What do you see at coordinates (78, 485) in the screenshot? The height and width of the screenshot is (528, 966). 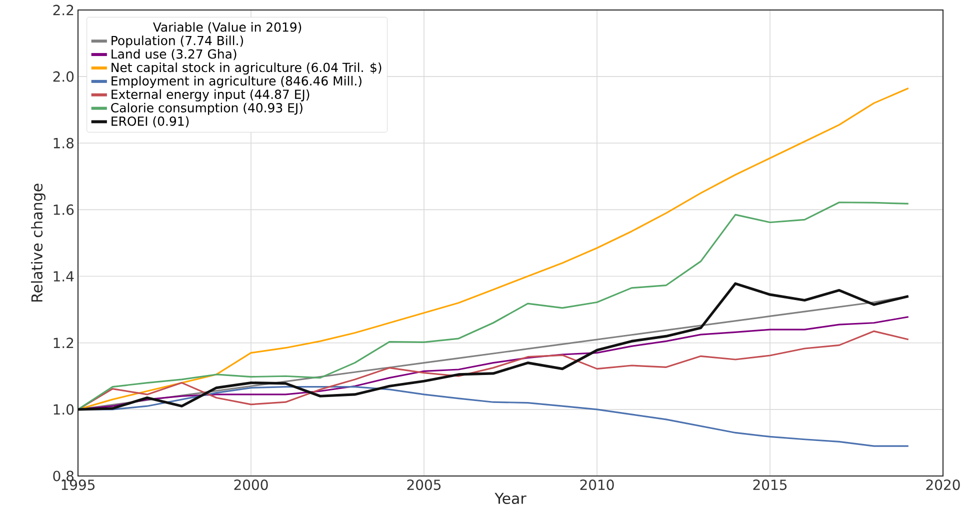 I see `x-tick-label: 1995` at bounding box center [78, 485].